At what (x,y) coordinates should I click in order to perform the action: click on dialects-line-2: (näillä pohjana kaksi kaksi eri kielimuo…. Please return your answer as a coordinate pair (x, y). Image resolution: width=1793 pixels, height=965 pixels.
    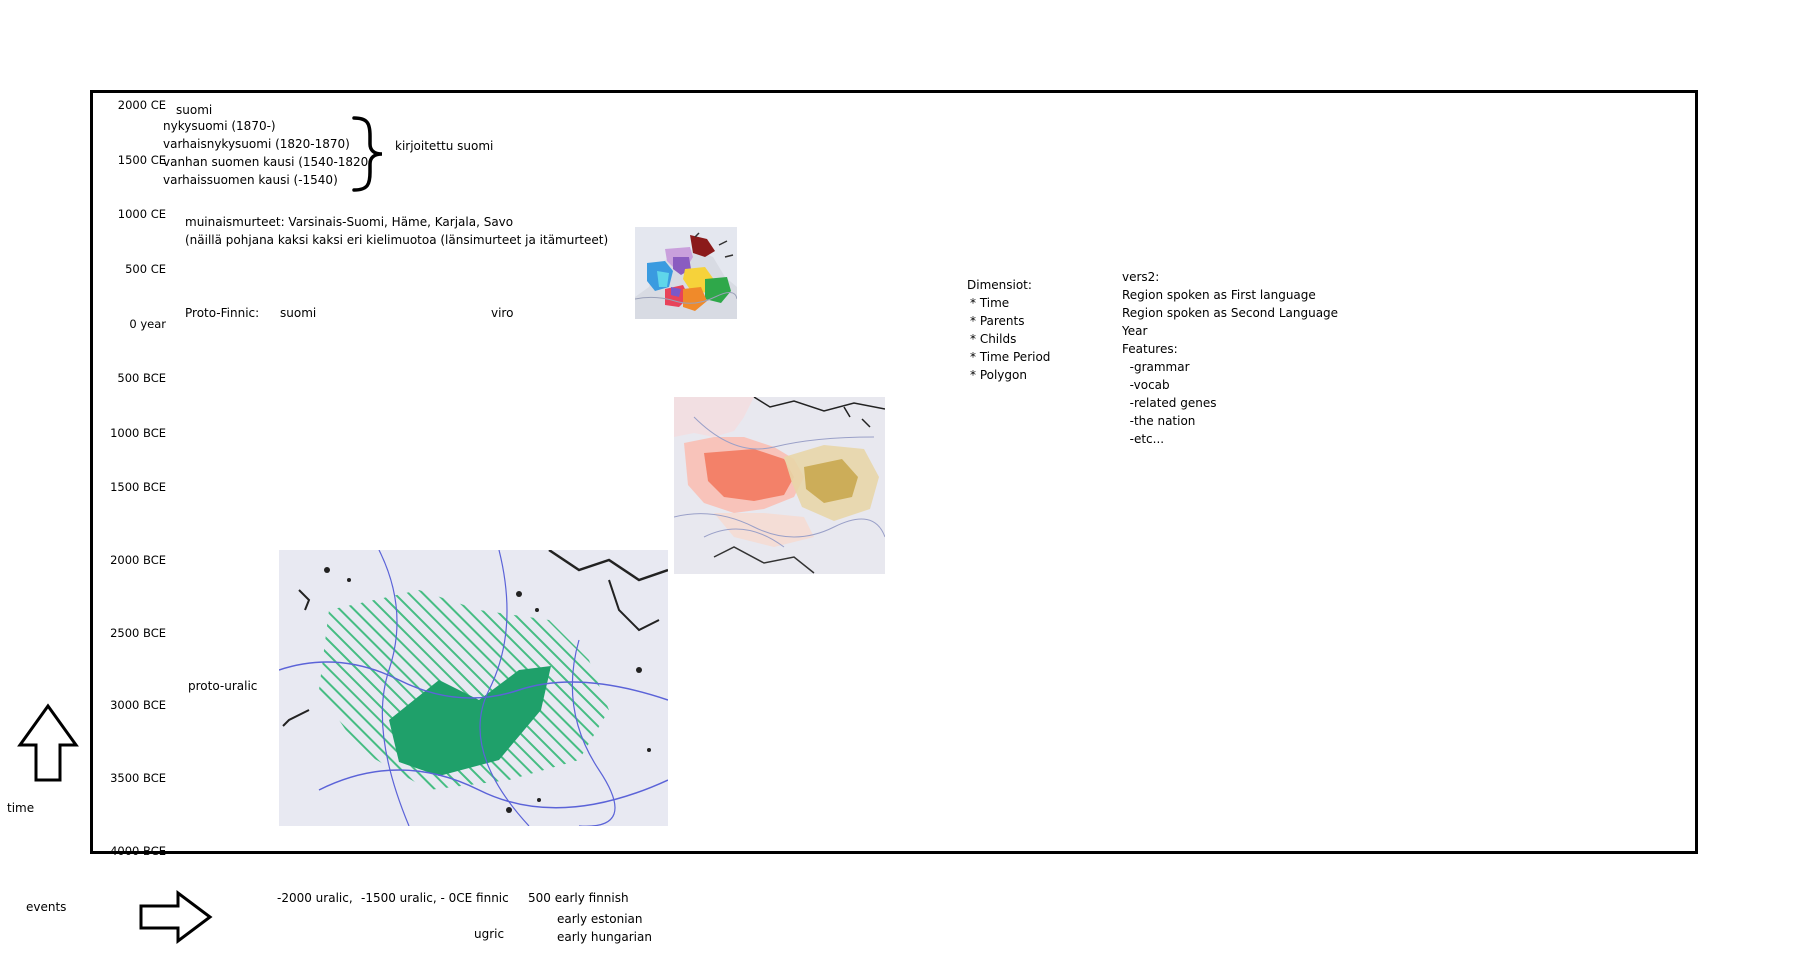
    Looking at the image, I should click on (397, 240).